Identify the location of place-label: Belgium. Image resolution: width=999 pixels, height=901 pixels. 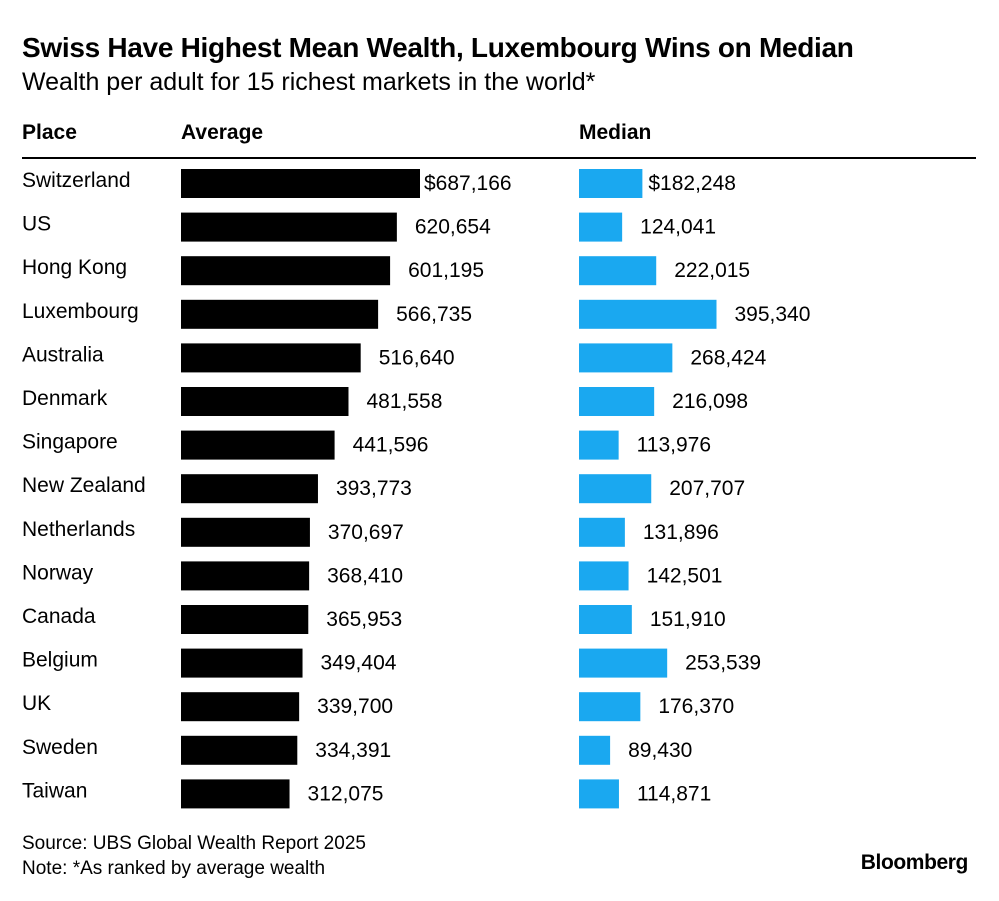
(60, 660).